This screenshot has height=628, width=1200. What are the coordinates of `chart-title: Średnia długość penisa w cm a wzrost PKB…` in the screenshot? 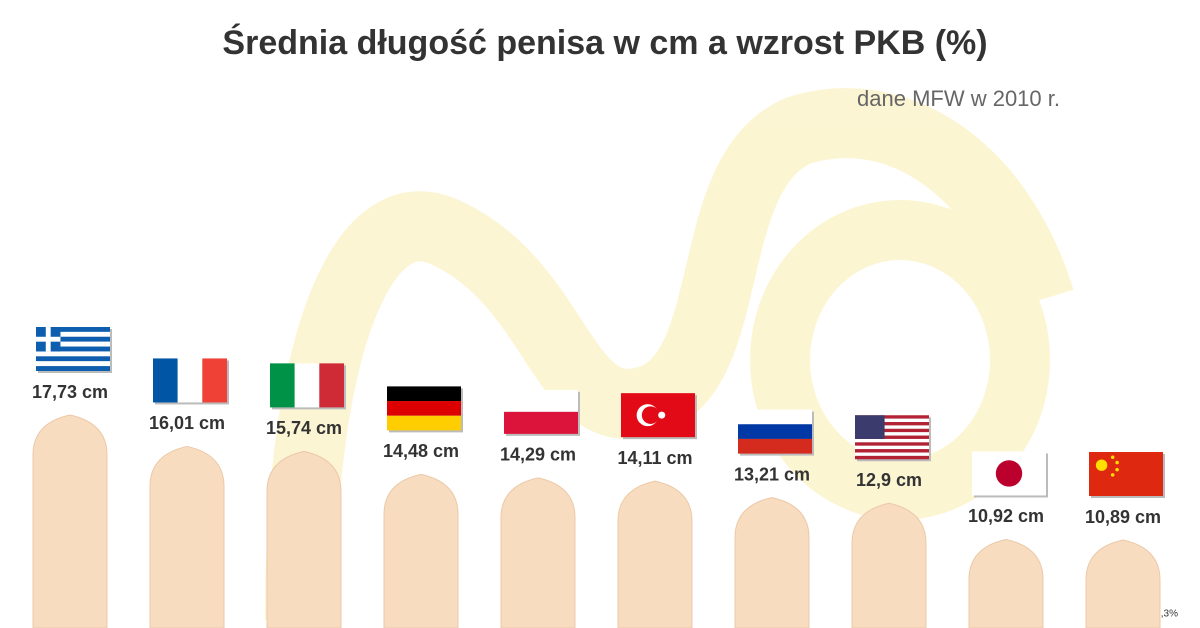 It's located at (604, 43).